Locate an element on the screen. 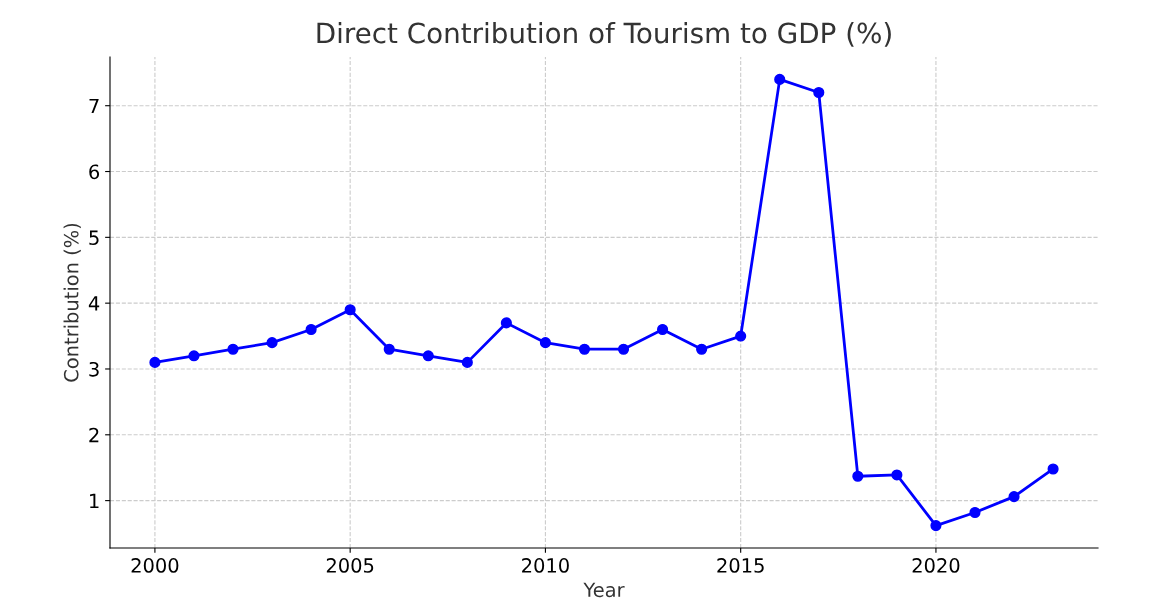 The height and width of the screenshot is (604, 1160). x-tick-label: 2005 is located at coordinates (350, 565).